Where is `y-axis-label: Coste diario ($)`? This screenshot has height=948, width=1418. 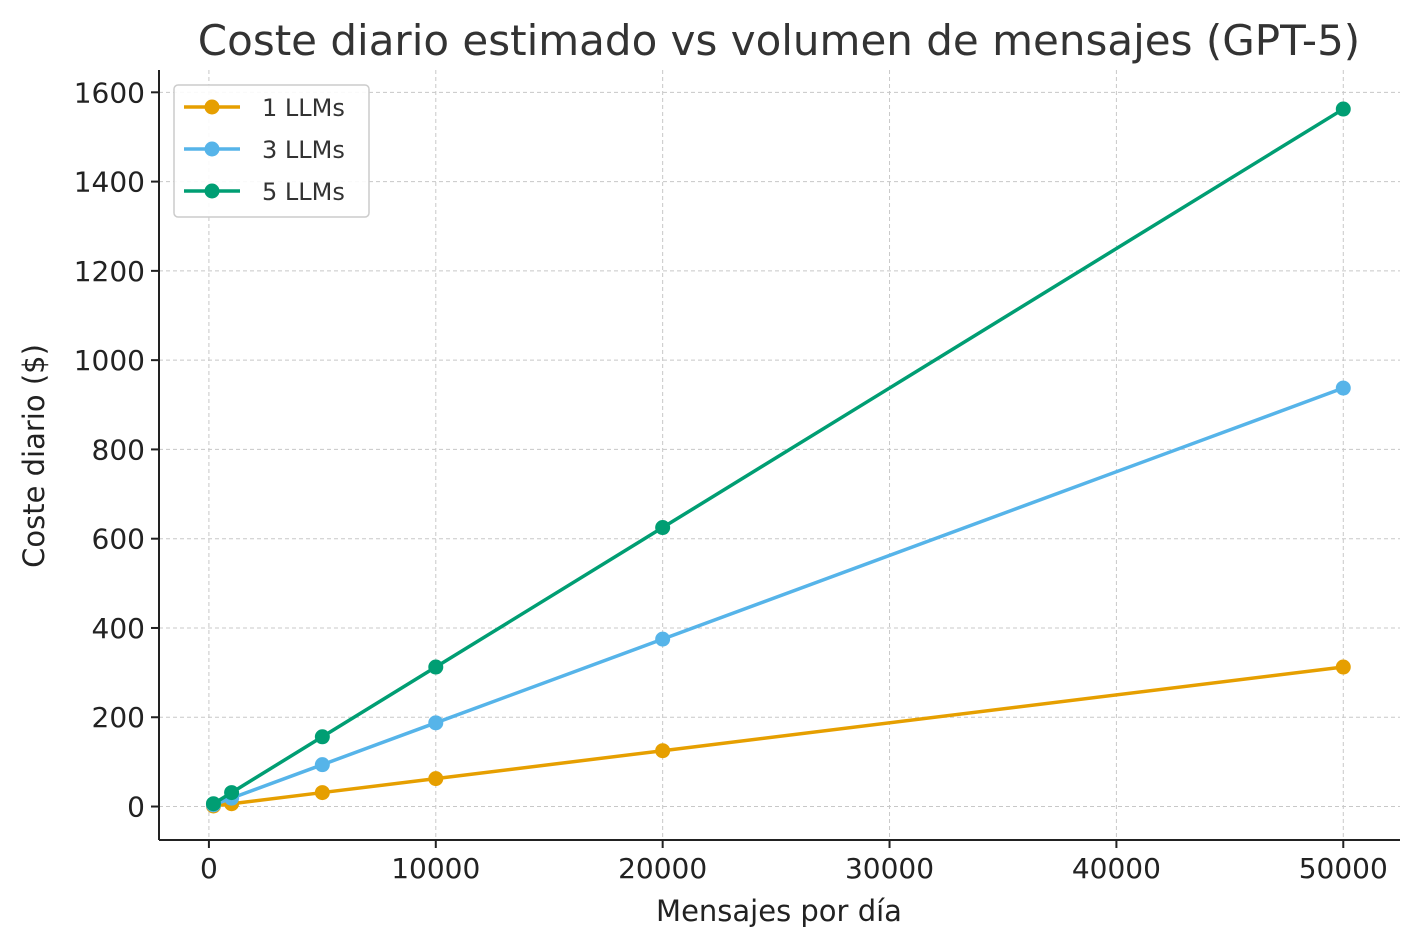 y-axis-label: Coste diario ($) is located at coordinates (34, 456).